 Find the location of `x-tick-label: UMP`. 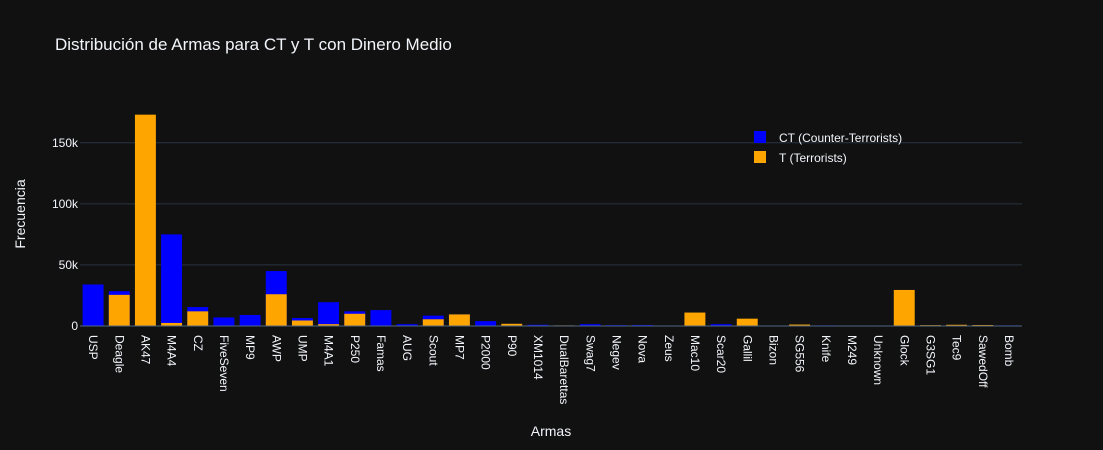

x-tick-label: UMP is located at coordinates (302, 348).